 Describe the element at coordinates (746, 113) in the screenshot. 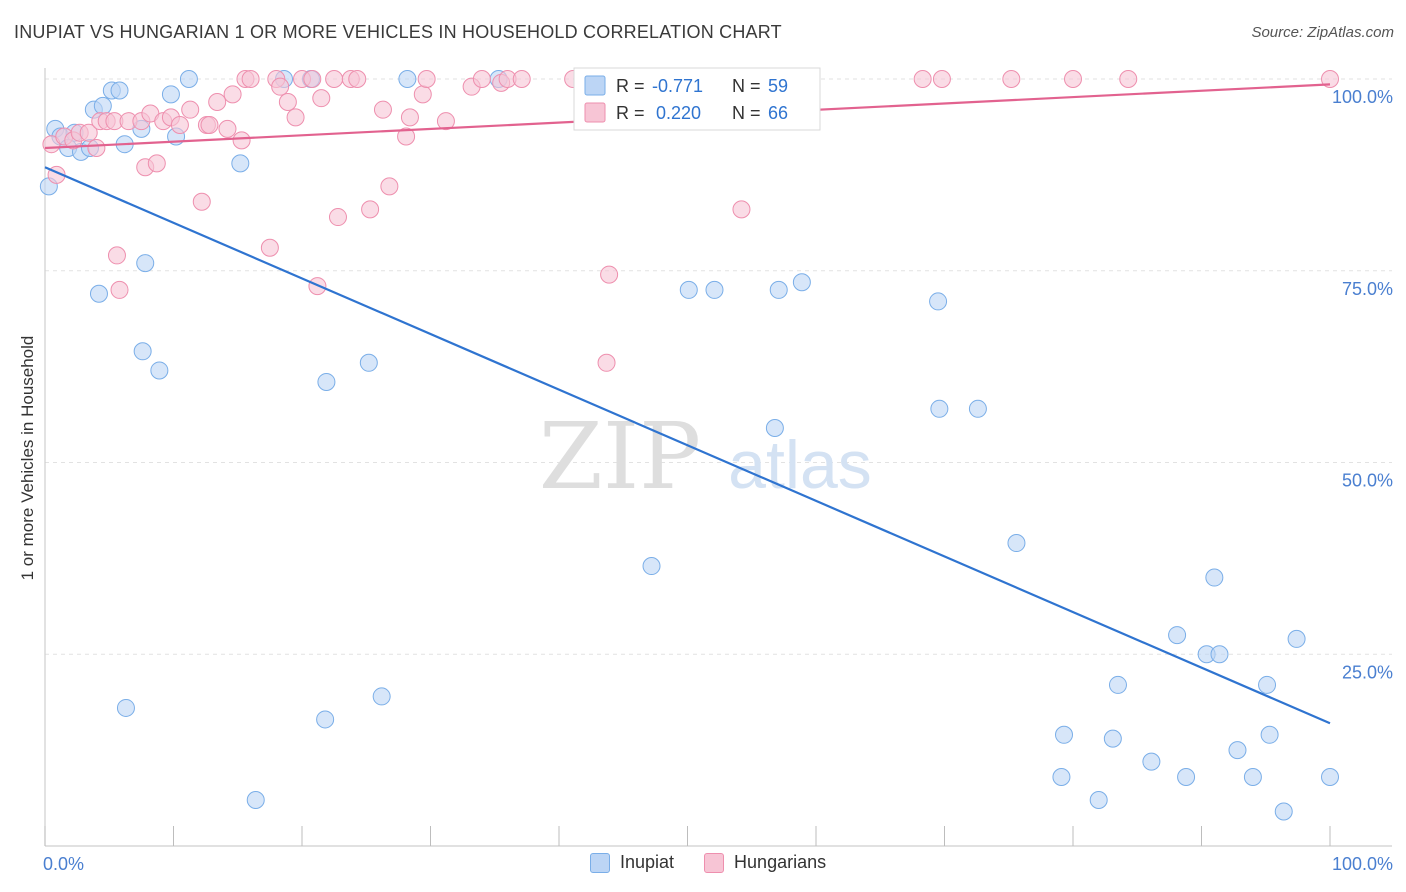

I see `legend-n-label-hungarians: N =` at that location.